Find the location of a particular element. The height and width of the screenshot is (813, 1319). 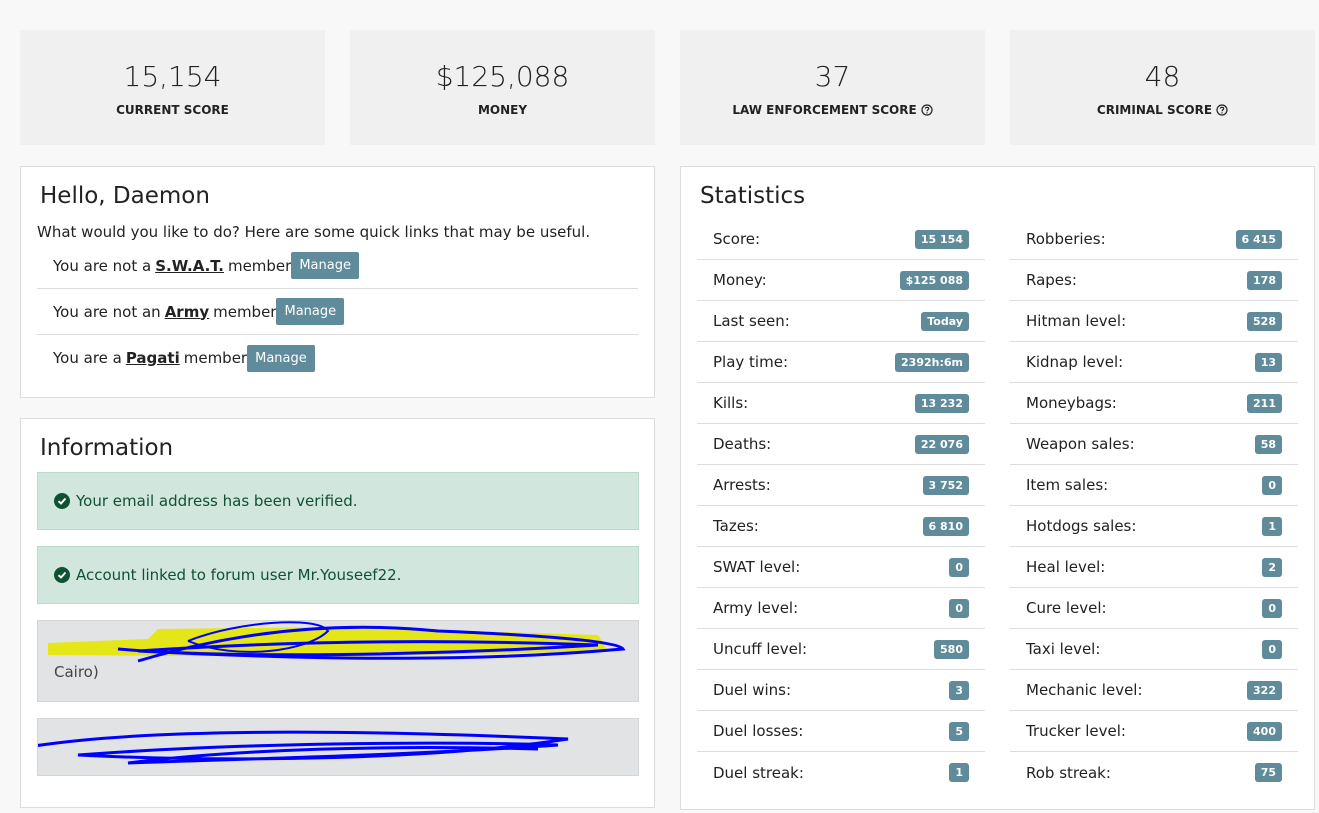

stat-row: Taxi level: 0 is located at coordinates (1154, 649).